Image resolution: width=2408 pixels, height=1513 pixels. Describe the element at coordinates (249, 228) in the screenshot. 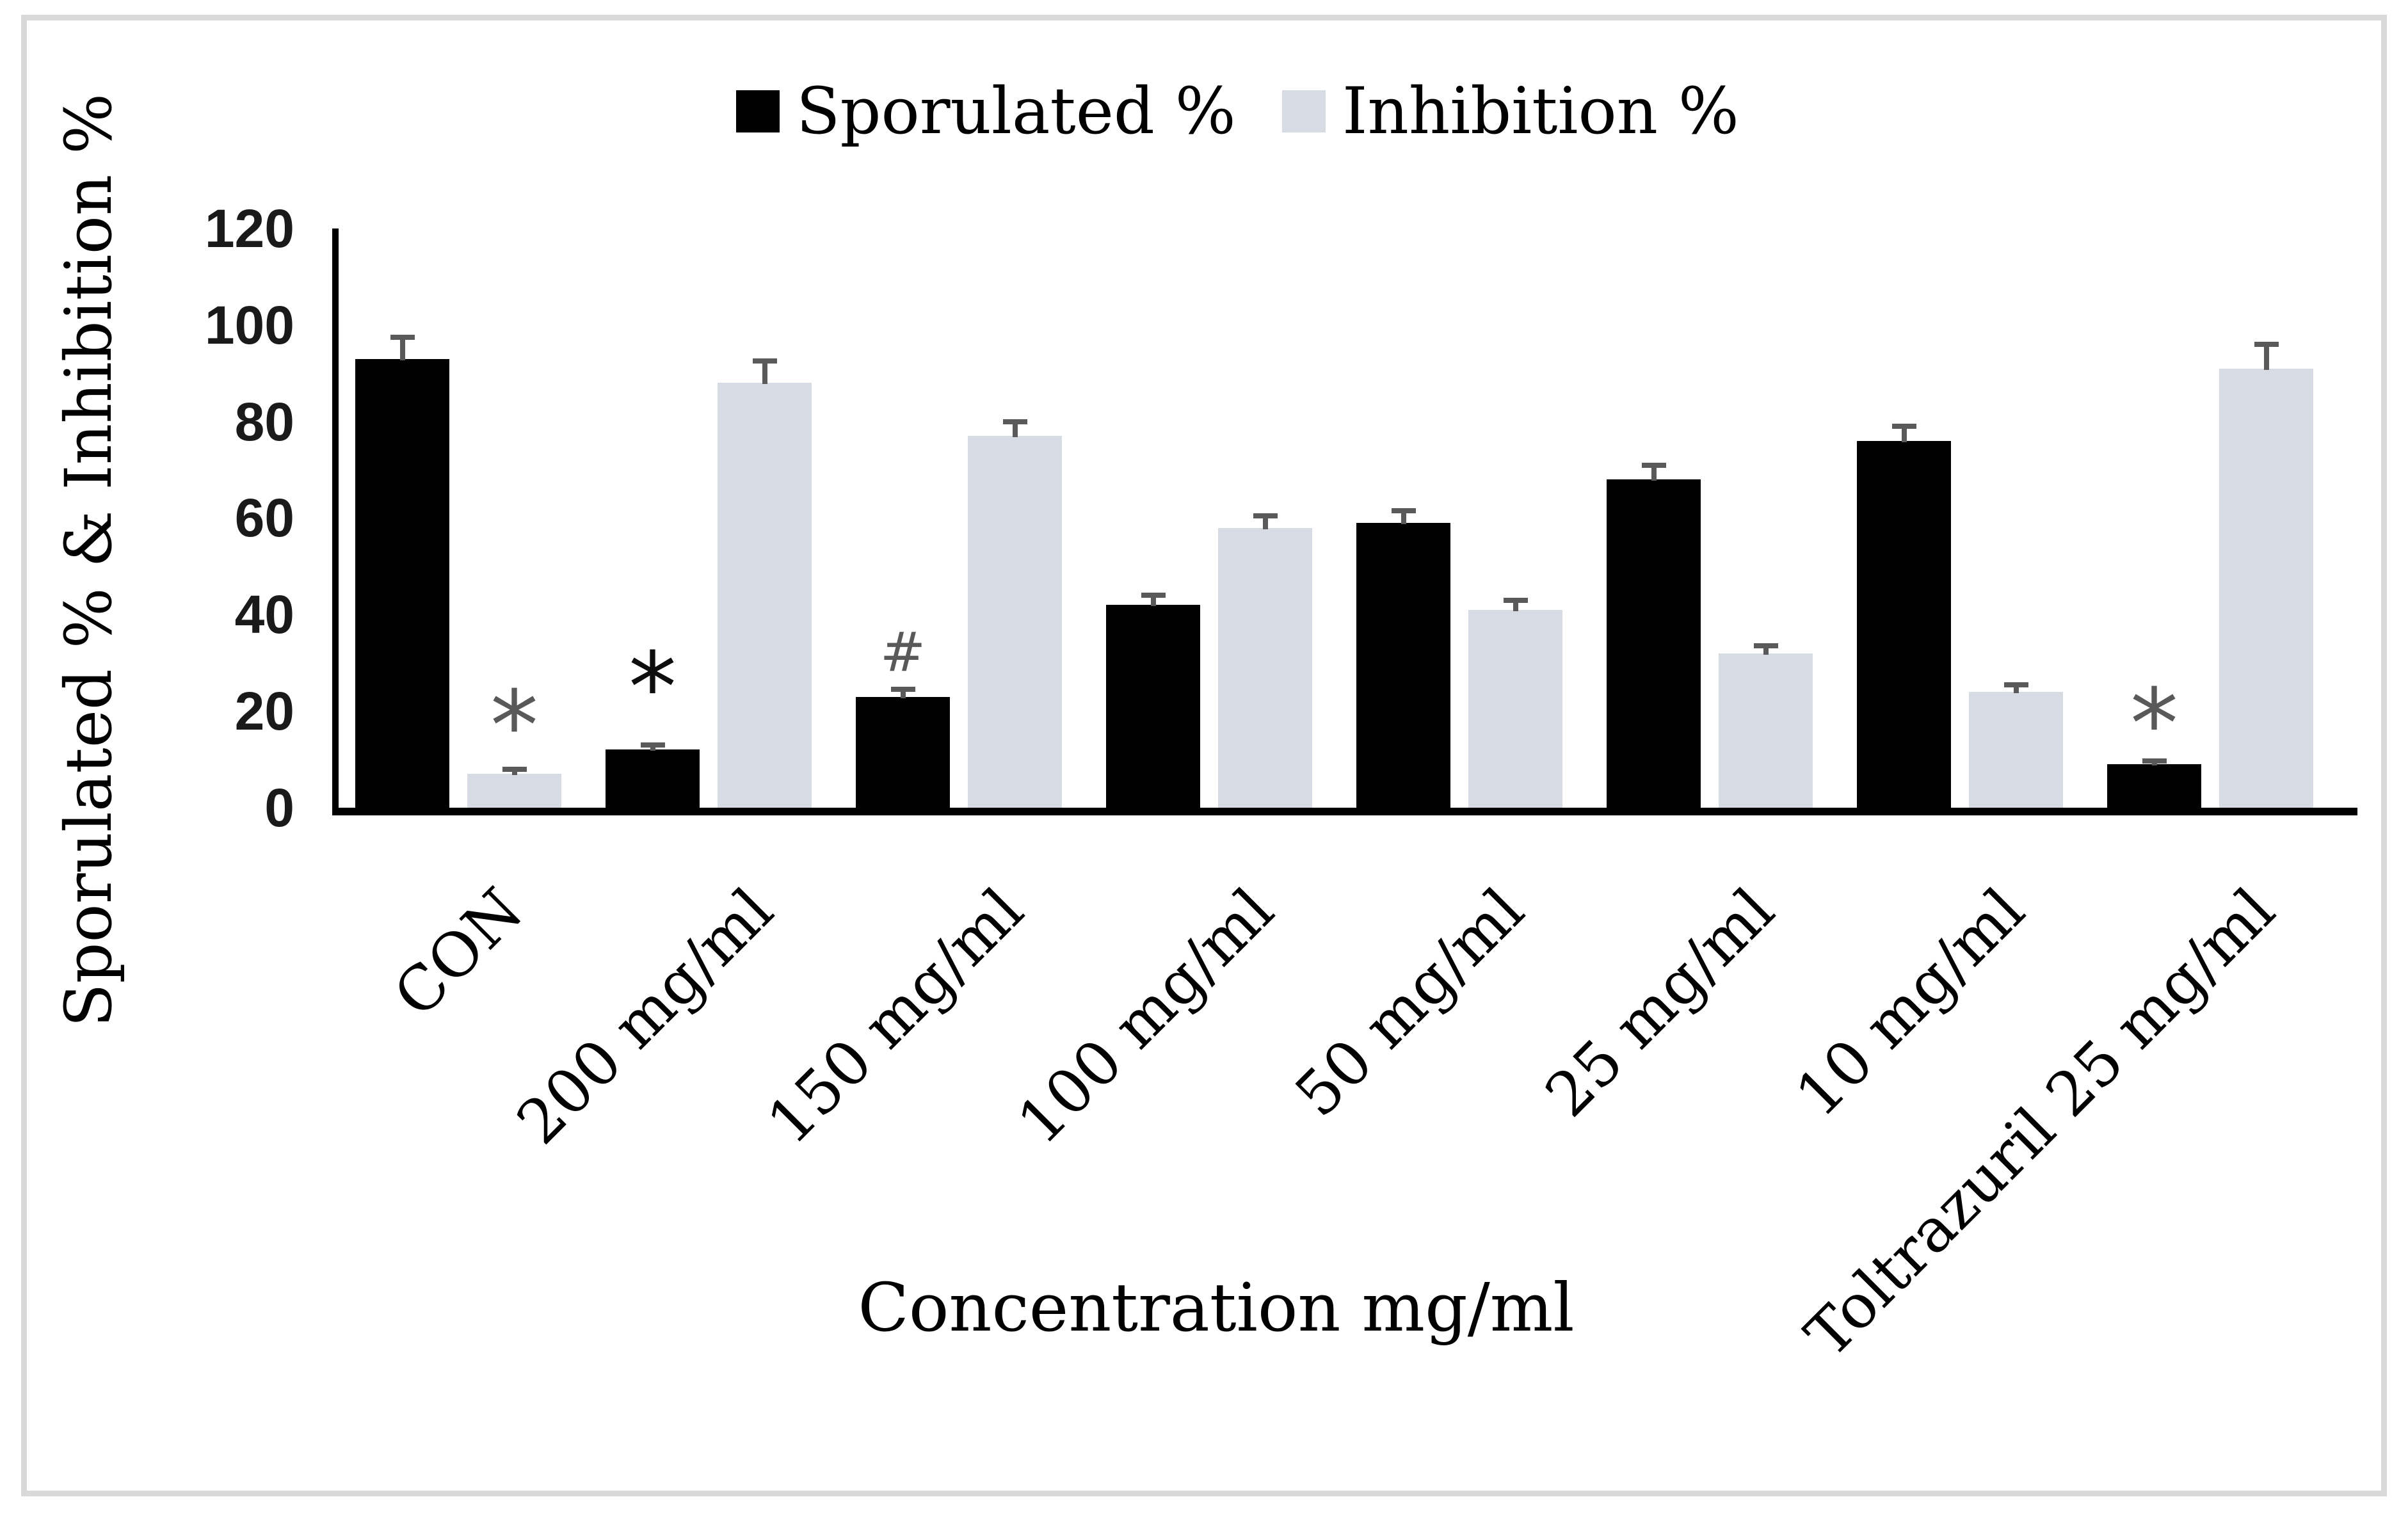

I see `y-tick-label: 120` at that location.